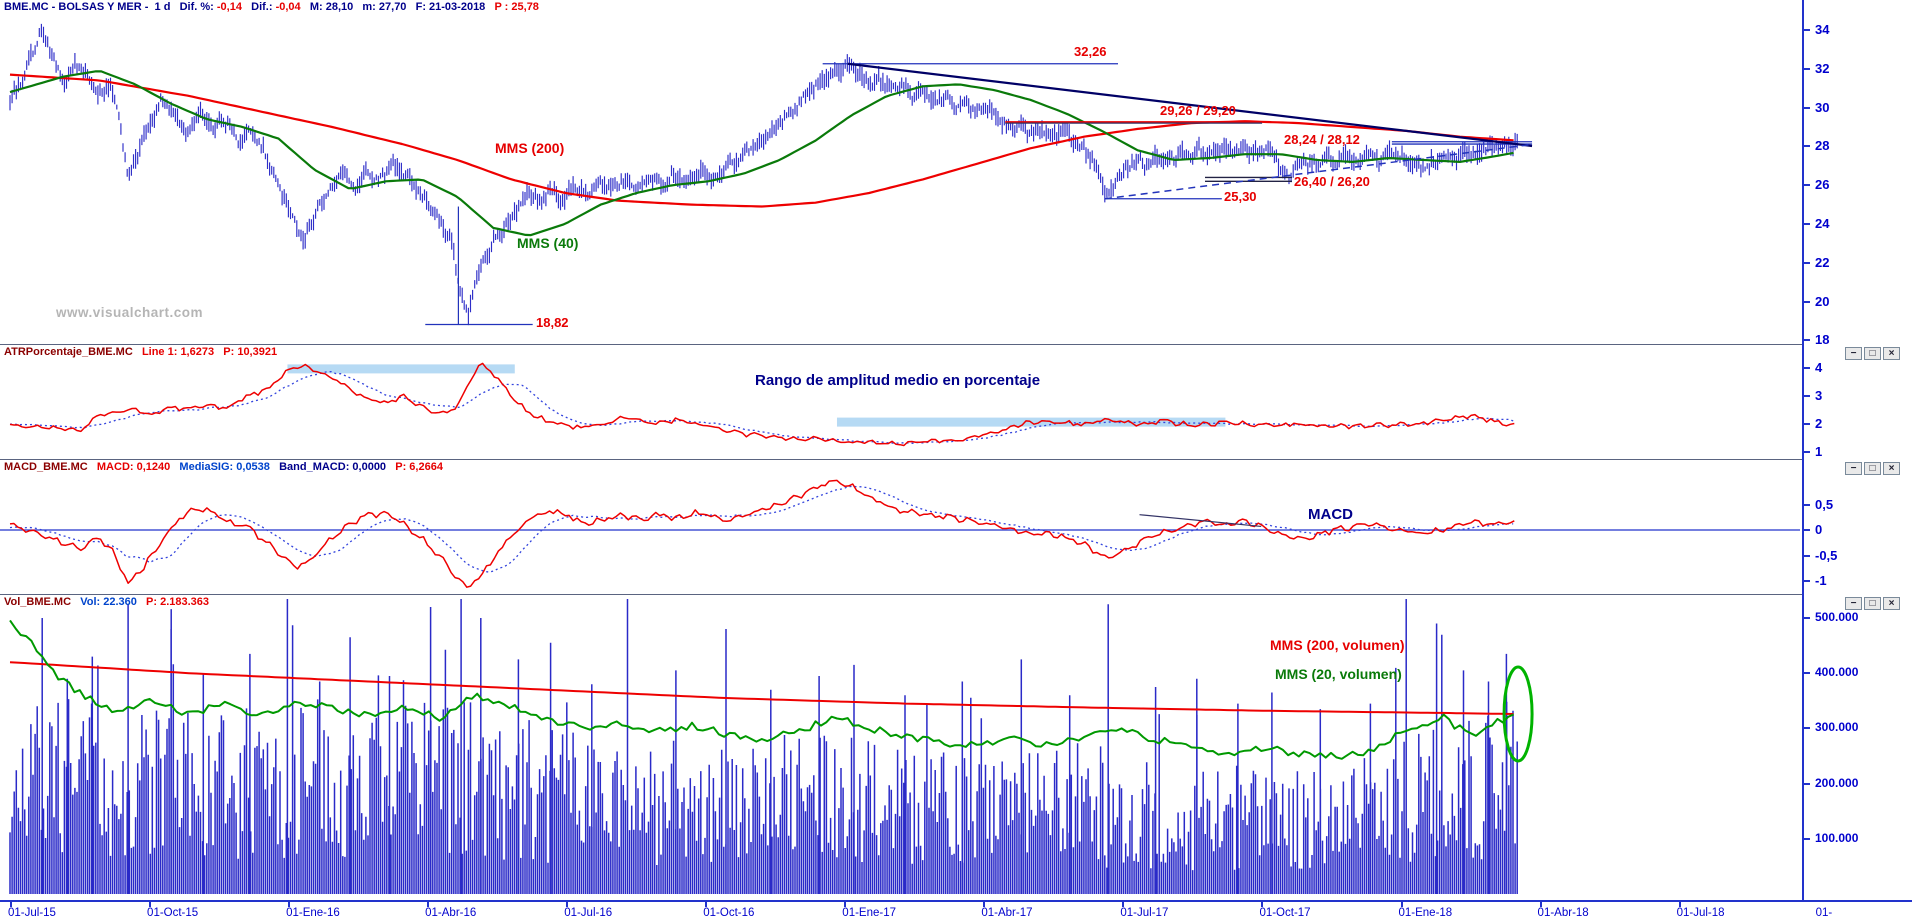 The width and height of the screenshot is (1912, 922). I want to click on y-axis-label: -1, so click(1821, 580).